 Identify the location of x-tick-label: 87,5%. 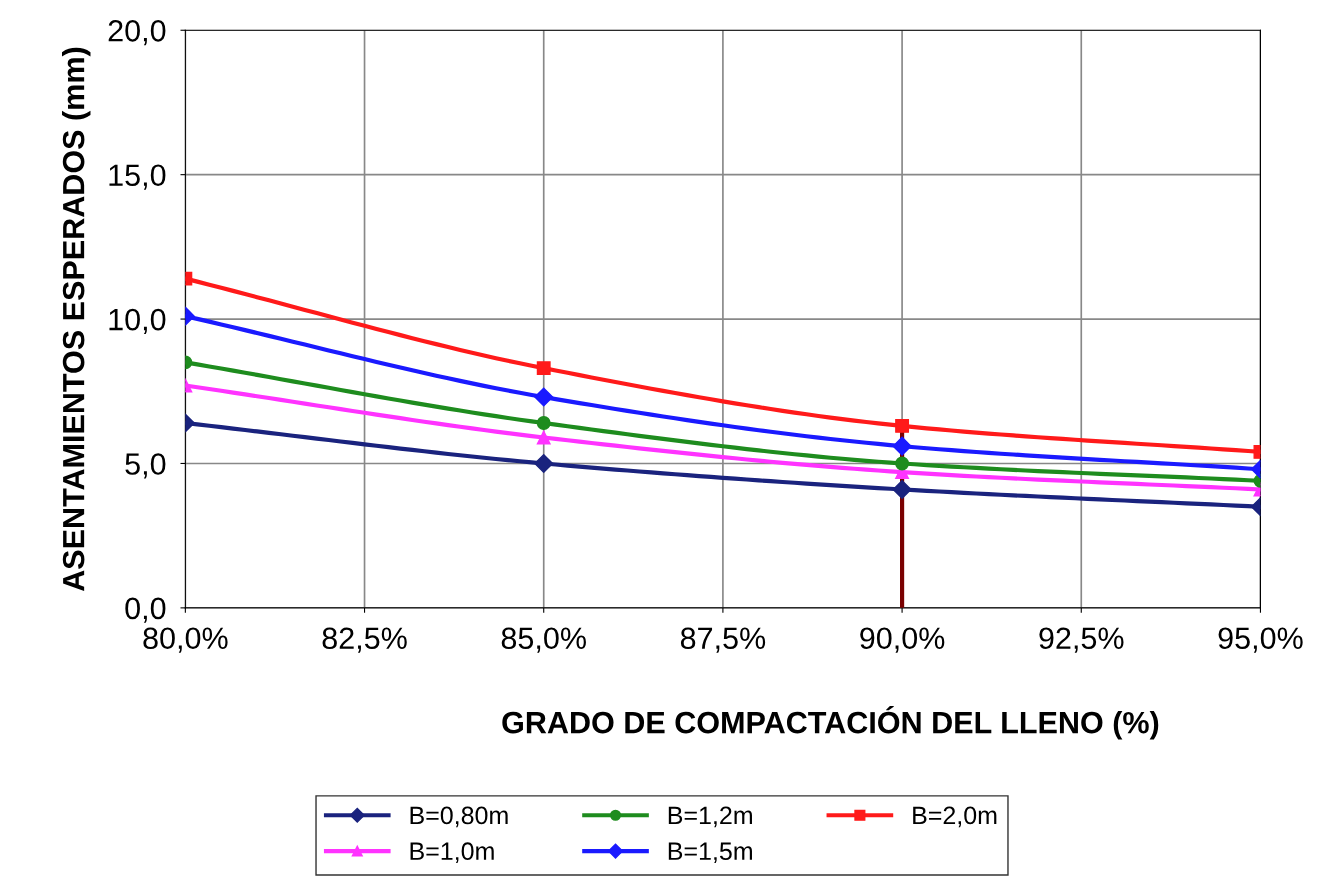
(723, 640).